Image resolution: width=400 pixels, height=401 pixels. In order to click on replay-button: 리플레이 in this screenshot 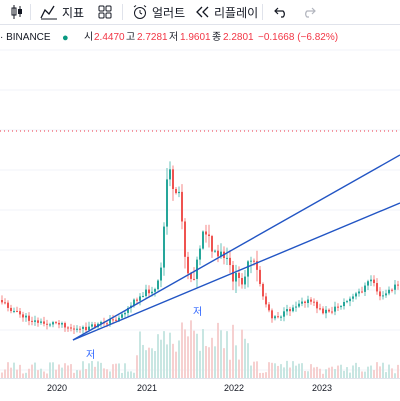, I will do `click(227, 12)`.